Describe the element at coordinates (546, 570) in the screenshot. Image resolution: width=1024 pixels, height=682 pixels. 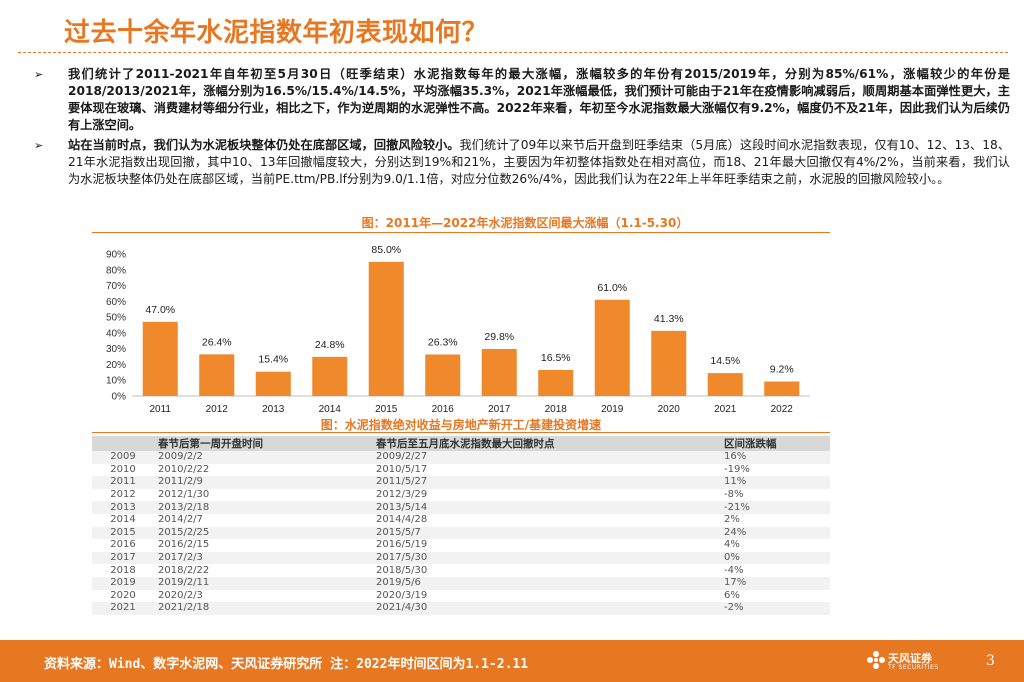
I see `table-cell: 2018/5/30` at that location.